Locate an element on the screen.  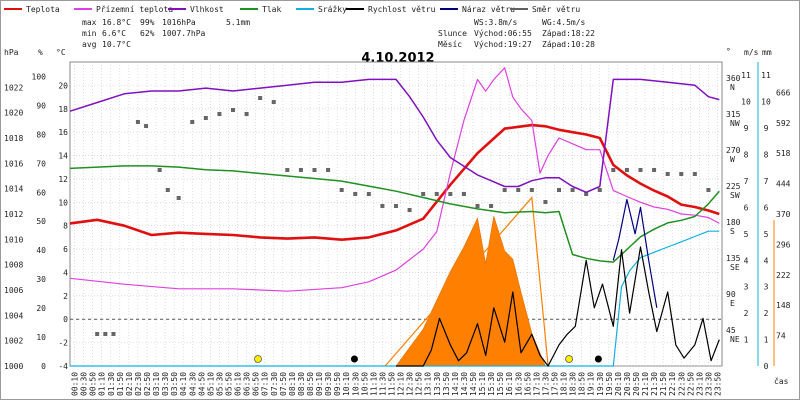
stats-min-temp: 6.6°C is located at coordinates (114, 33).